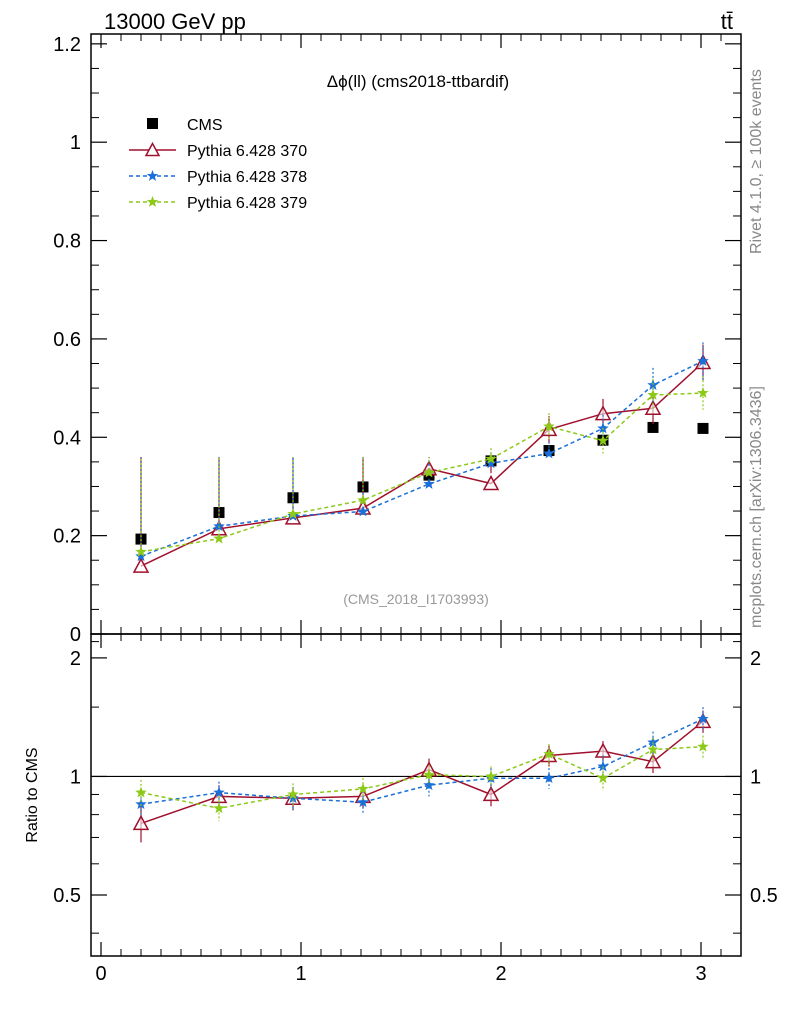  What do you see at coordinates (67, 438) in the screenshot?
I see `y-tick-label: 0.4` at bounding box center [67, 438].